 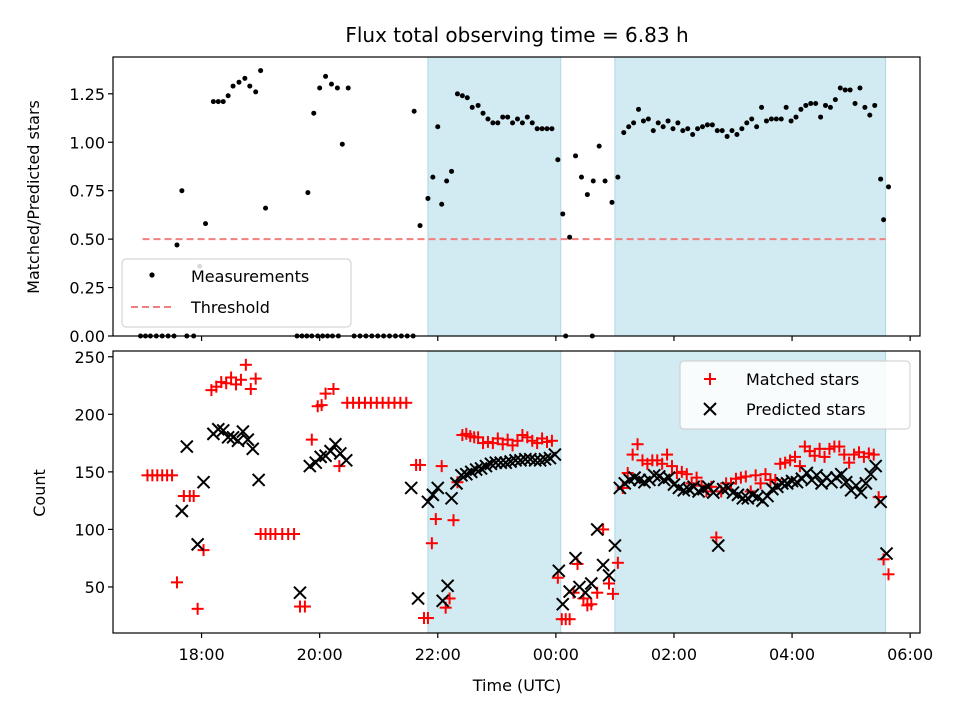 What do you see at coordinates (250, 276) in the screenshot?
I see `top-legend-label-measurements: Measurements` at bounding box center [250, 276].